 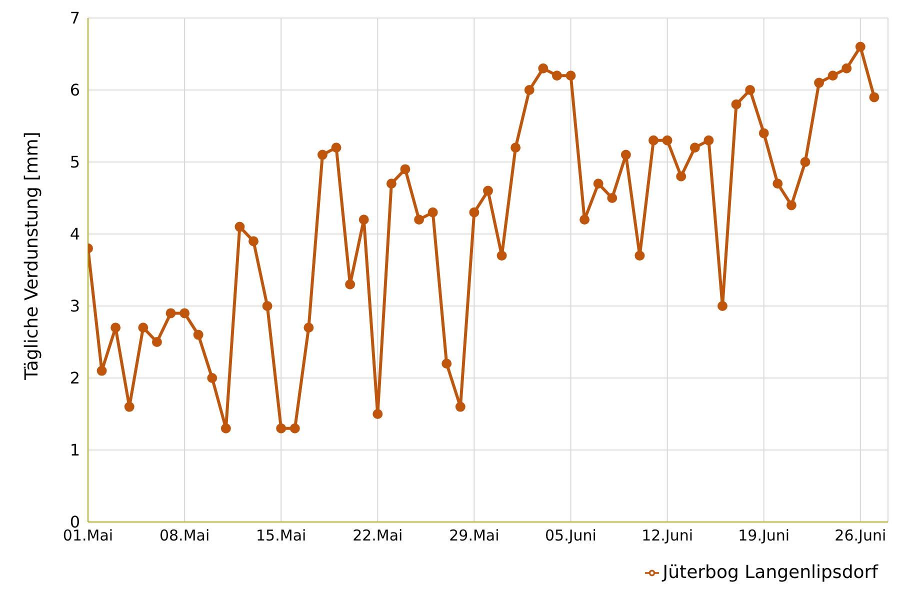 I want to click on y-tick-label: 6, so click(x=75, y=90).